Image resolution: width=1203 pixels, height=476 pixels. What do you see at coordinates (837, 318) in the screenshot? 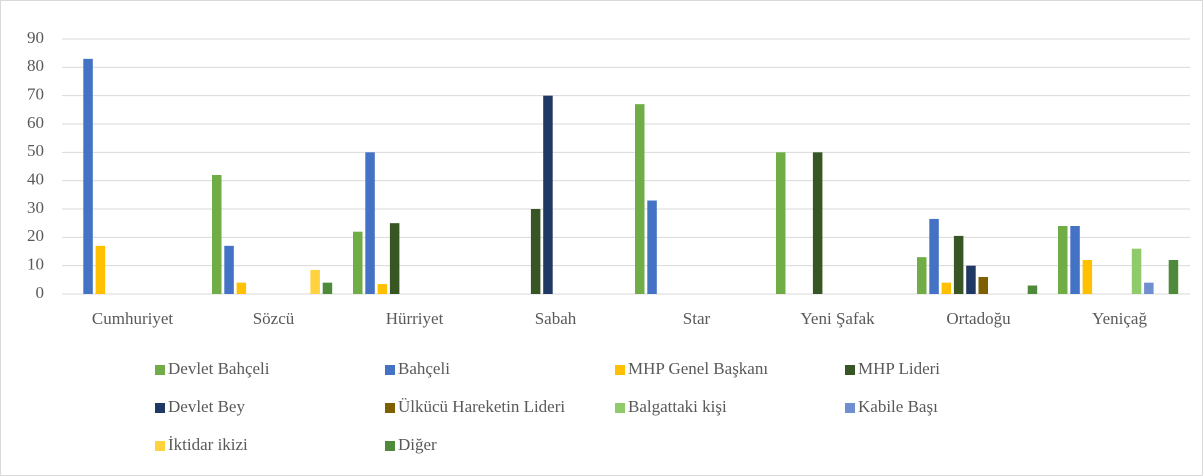
I see `x-tick-label: Yeni Şafak` at bounding box center [837, 318].